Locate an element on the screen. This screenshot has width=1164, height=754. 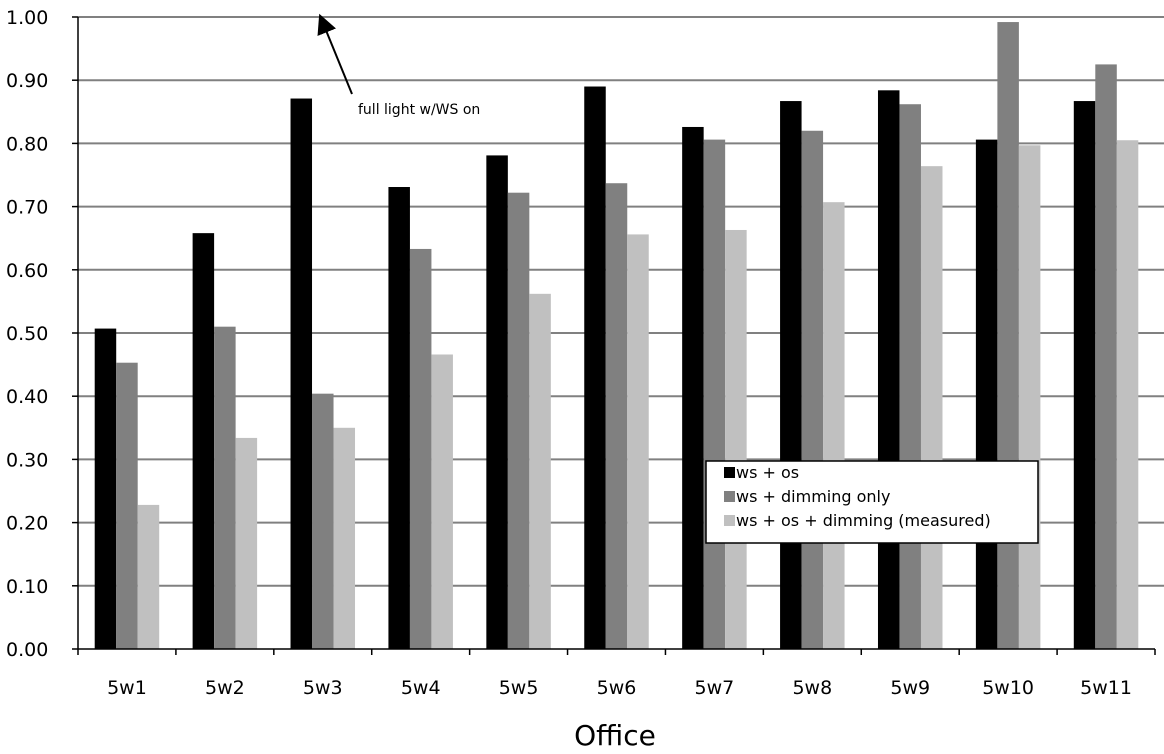
x-tick-label: 5w7 is located at coordinates (715, 688).